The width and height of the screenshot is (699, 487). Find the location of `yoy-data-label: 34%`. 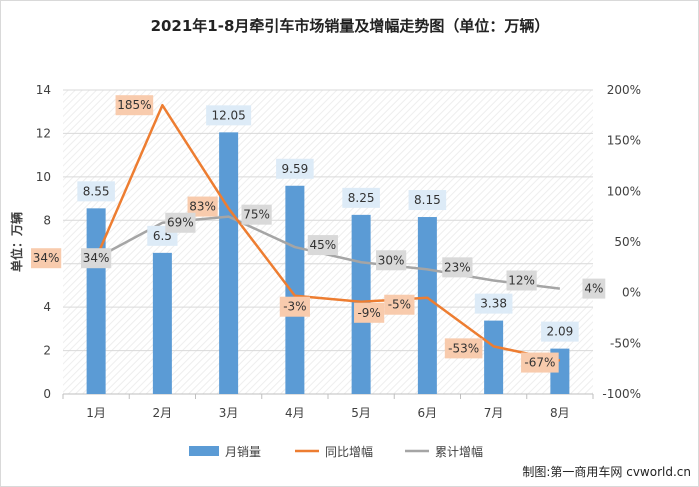

yoy-data-label: 34% is located at coordinates (46, 258).